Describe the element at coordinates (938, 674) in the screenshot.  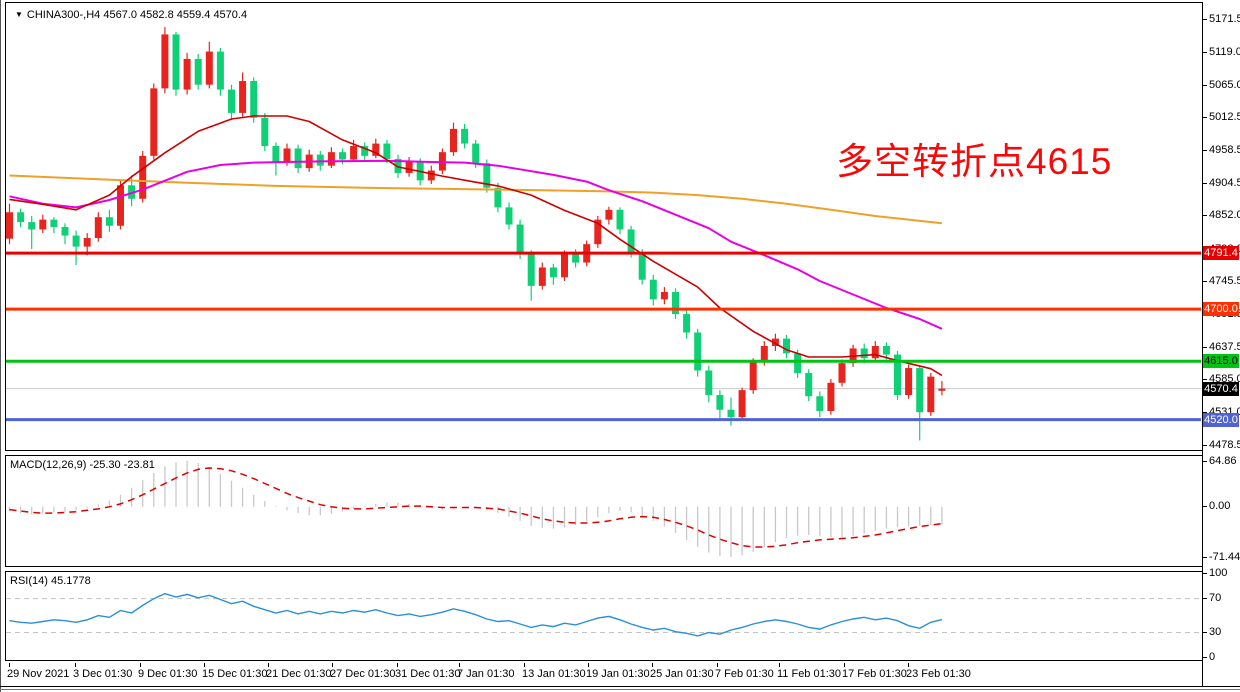
I see `time-axis-label: 23 Feb 01:30` at that location.